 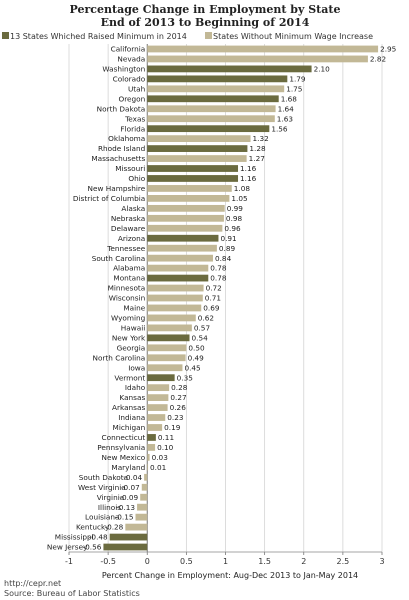 I want to click on chart-subtitle: End of 2013 to Beginning of 2014, so click(x=205, y=22).